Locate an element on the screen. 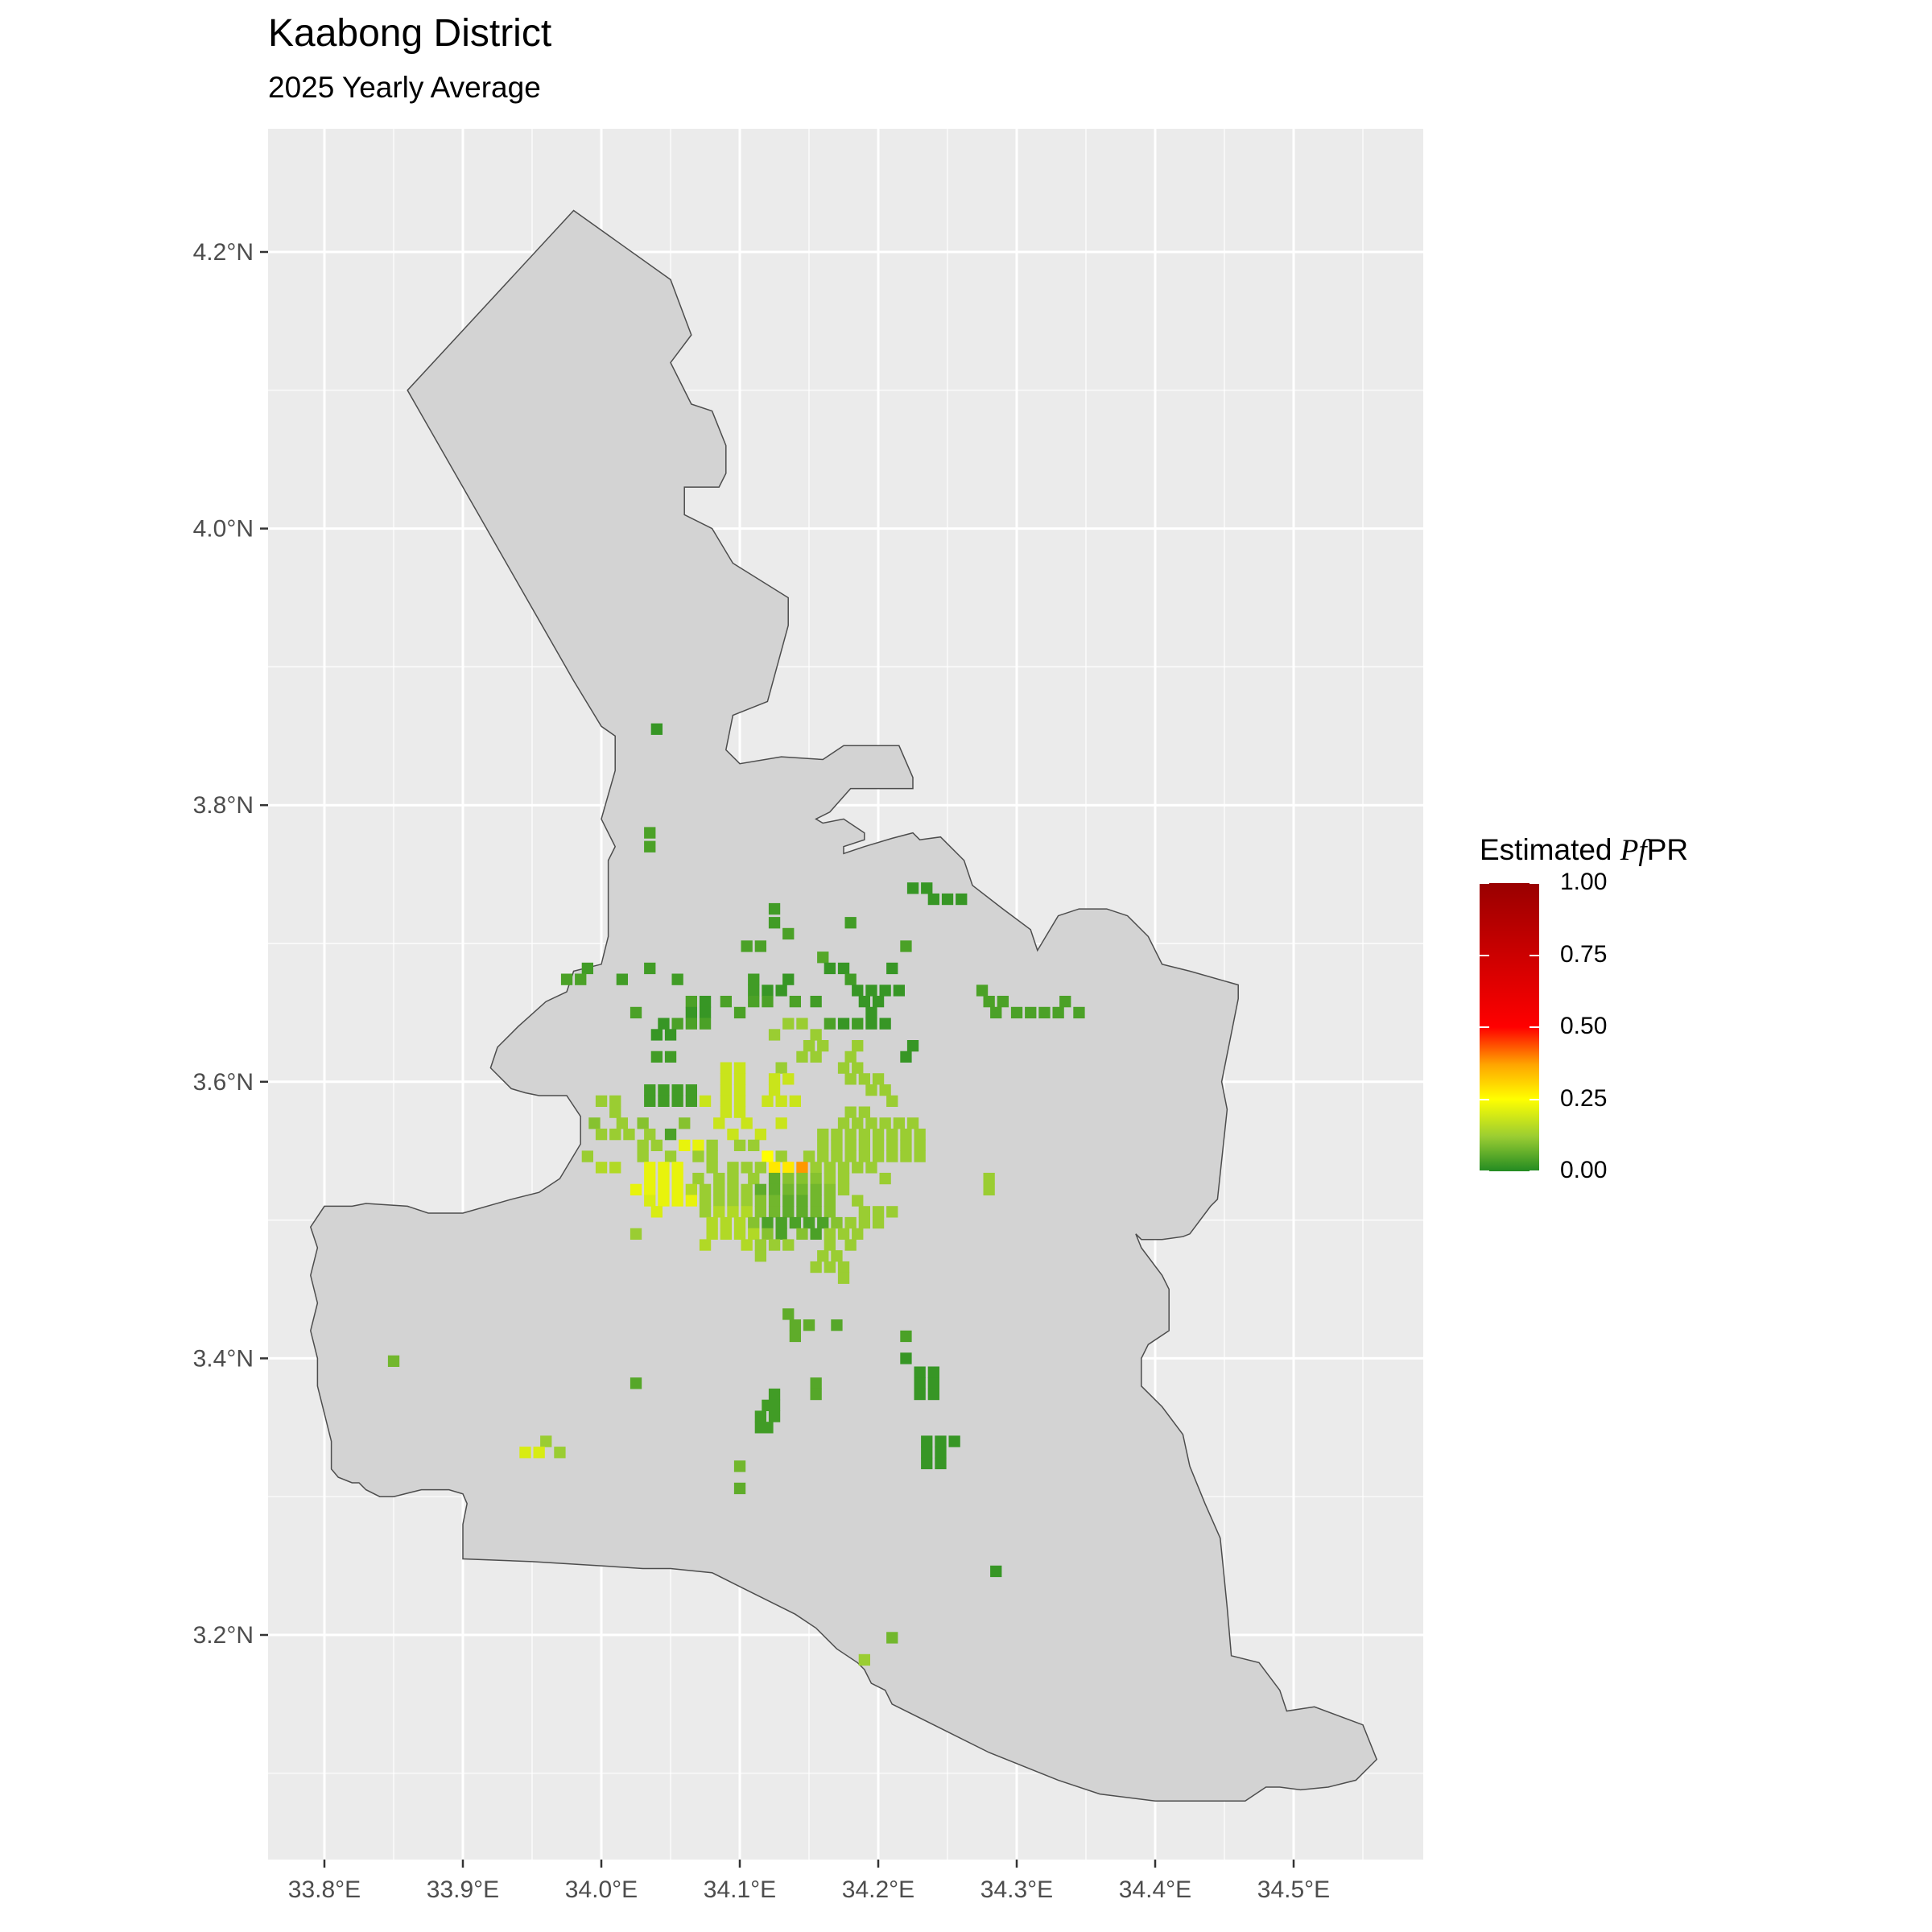 The width and height of the screenshot is (1932, 1932). y-tick-label: 3.8°N is located at coordinates (223, 805).